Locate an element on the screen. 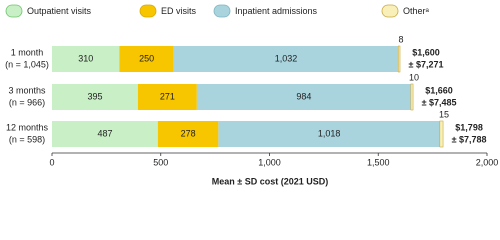 This screenshot has width=500, height=240. category-label: 3 months is located at coordinates (27, 90).